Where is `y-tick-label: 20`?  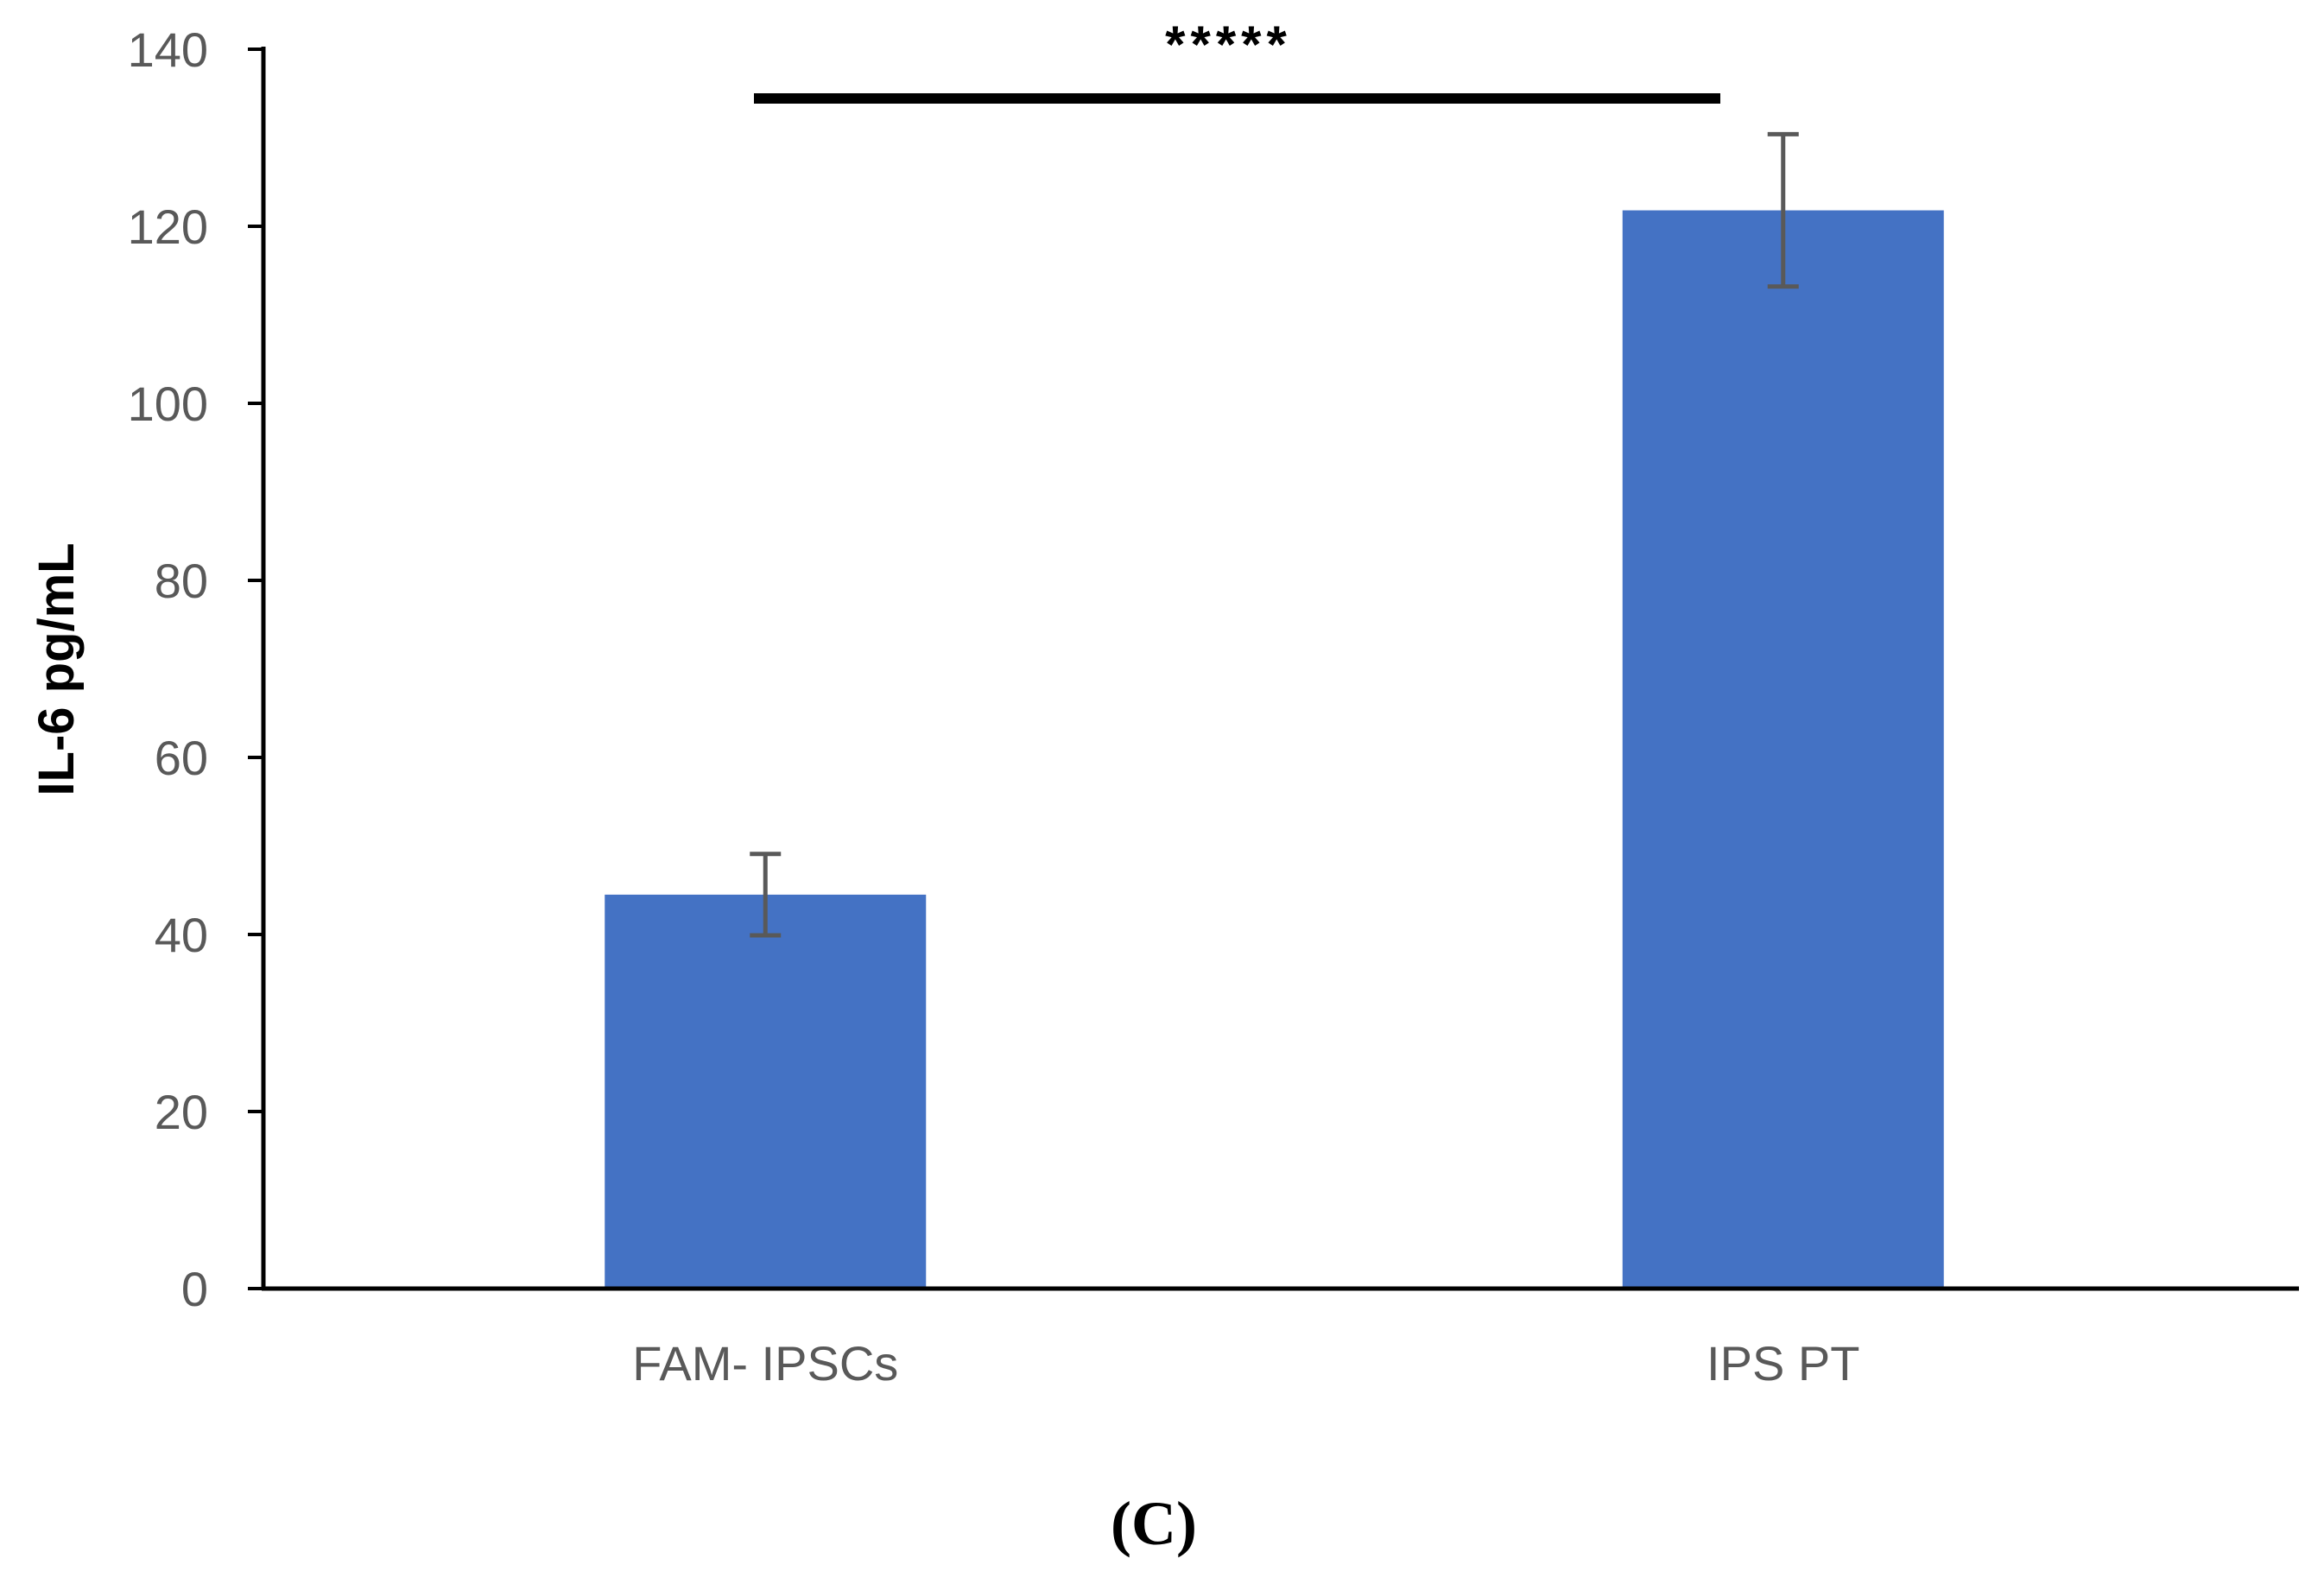
y-tick-label: 20 is located at coordinates (181, 1112).